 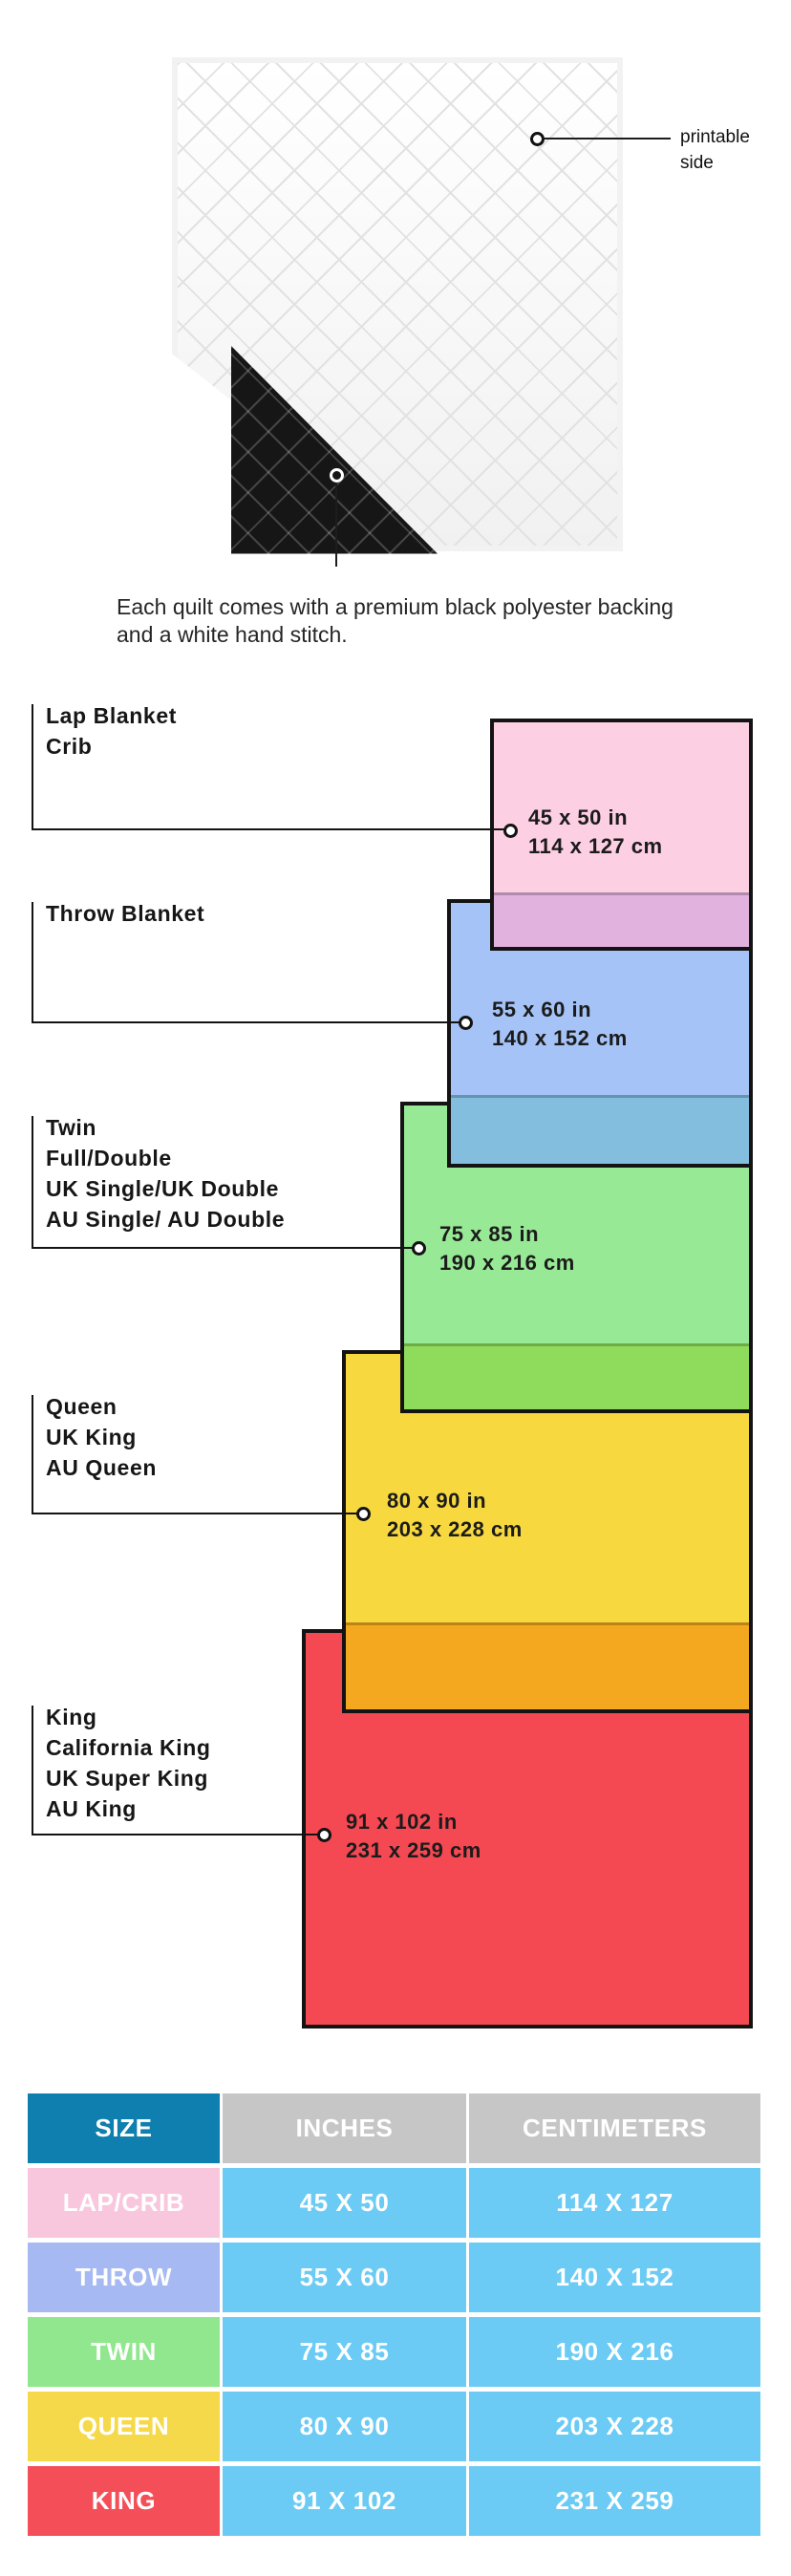 I want to click on blanket-label-king: King California King UK Super King AU King, so click(x=128, y=1763).